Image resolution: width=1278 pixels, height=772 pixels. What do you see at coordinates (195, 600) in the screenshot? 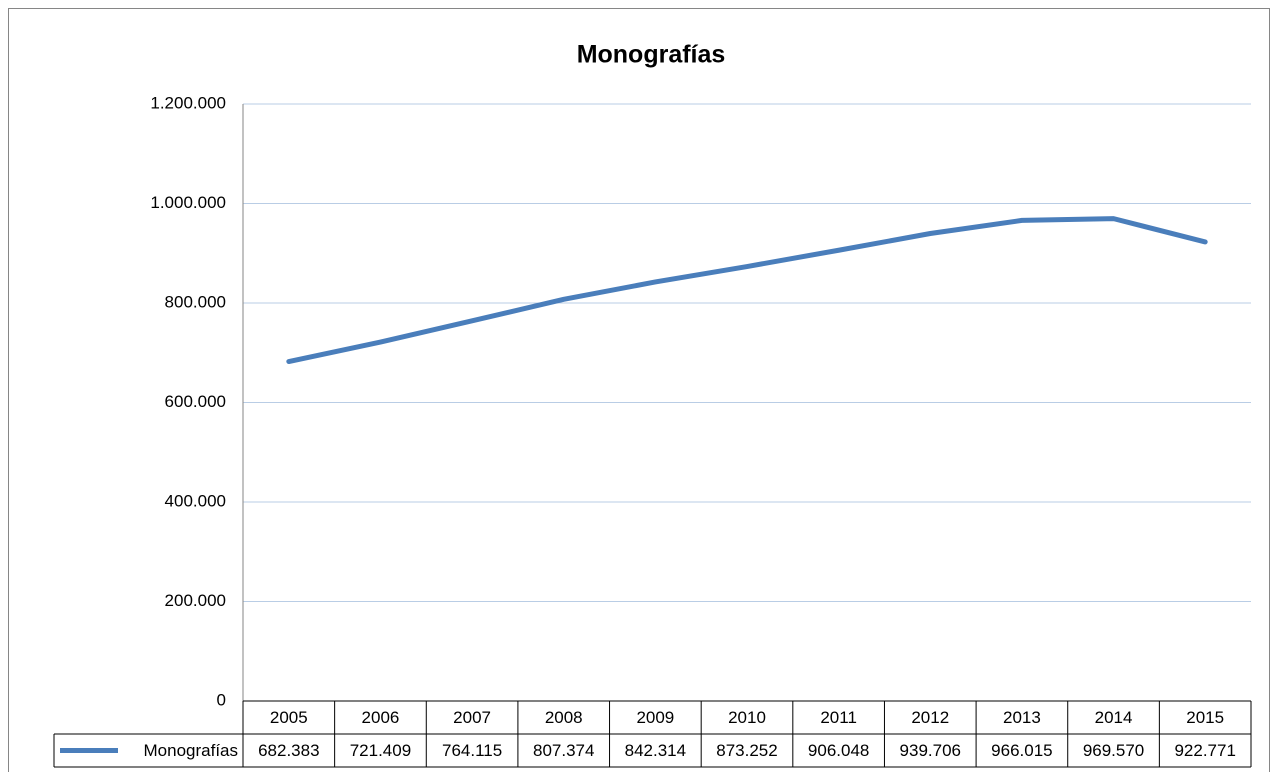
I see `y-tick-label: 200.000` at bounding box center [195, 600].